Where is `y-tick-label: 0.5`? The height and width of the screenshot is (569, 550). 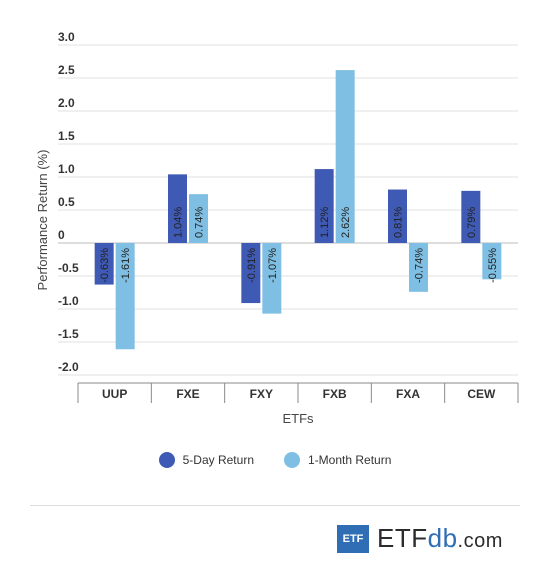
y-tick-label: 0.5 is located at coordinates (66, 202).